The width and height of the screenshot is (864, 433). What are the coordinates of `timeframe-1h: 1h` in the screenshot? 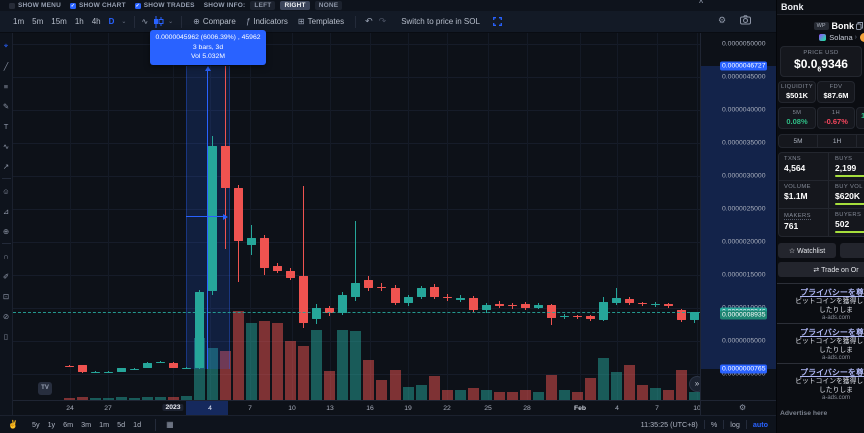 It's located at (79, 21).